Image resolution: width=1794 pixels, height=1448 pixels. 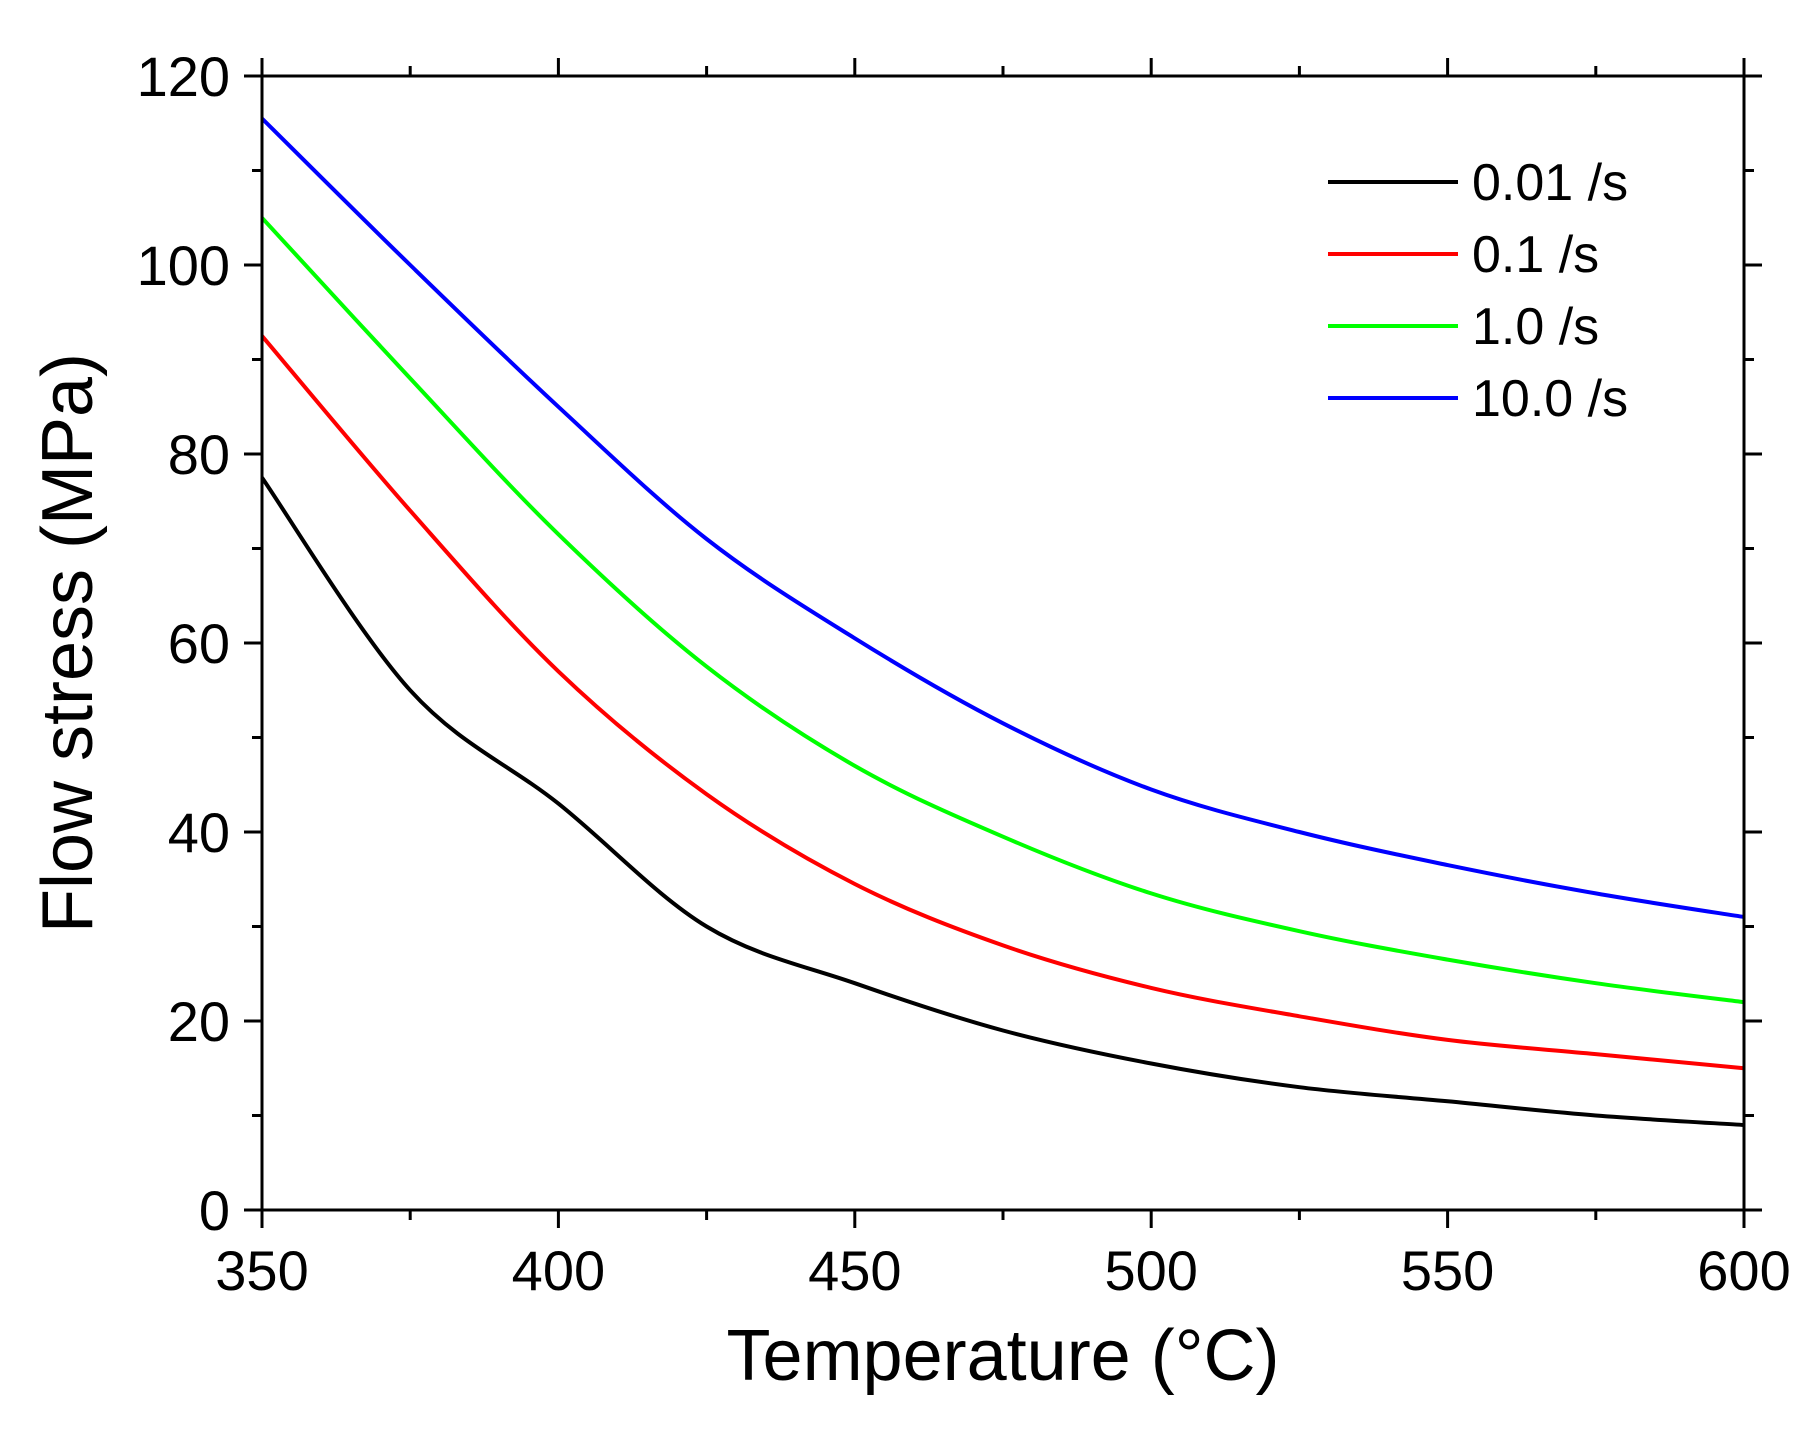 I want to click on legend: 0.01 /s 0.1 /s 1.0 /s 10.0 /s, so click(x=1478, y=291).